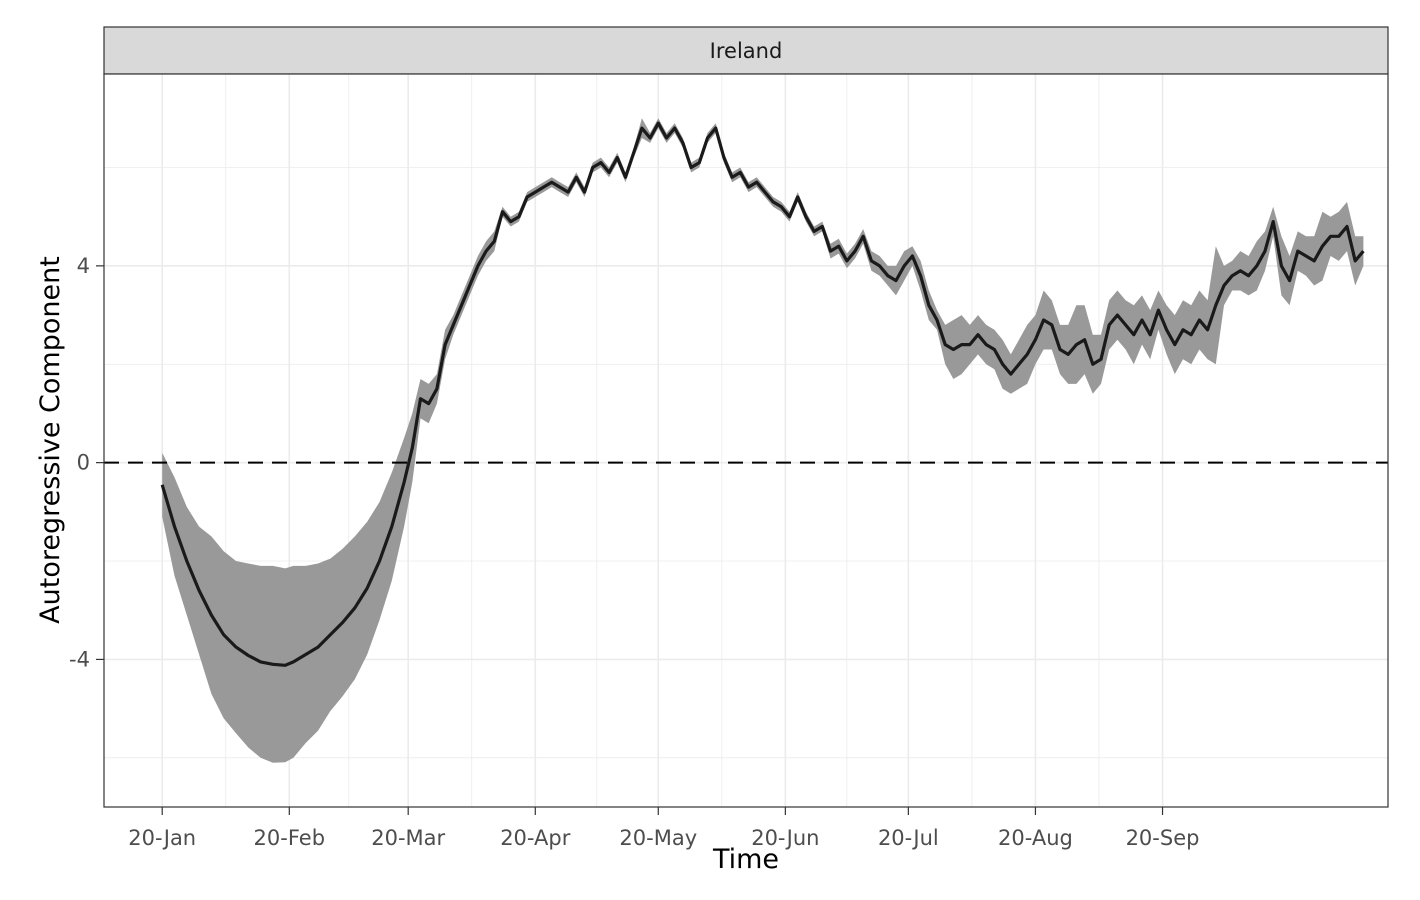 The width and height of the screenshot is (1420, 900). Describe the element at coordinates (289, 838) in the screenshot. I see `x-tick-label: 20-Feb` at that location.